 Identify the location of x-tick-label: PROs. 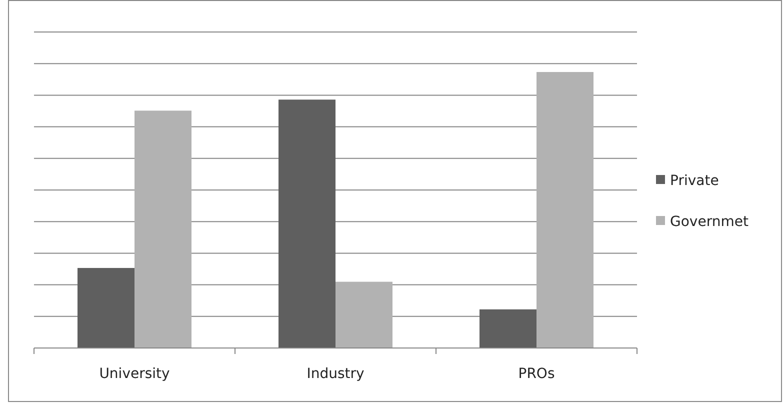
(536, 374).